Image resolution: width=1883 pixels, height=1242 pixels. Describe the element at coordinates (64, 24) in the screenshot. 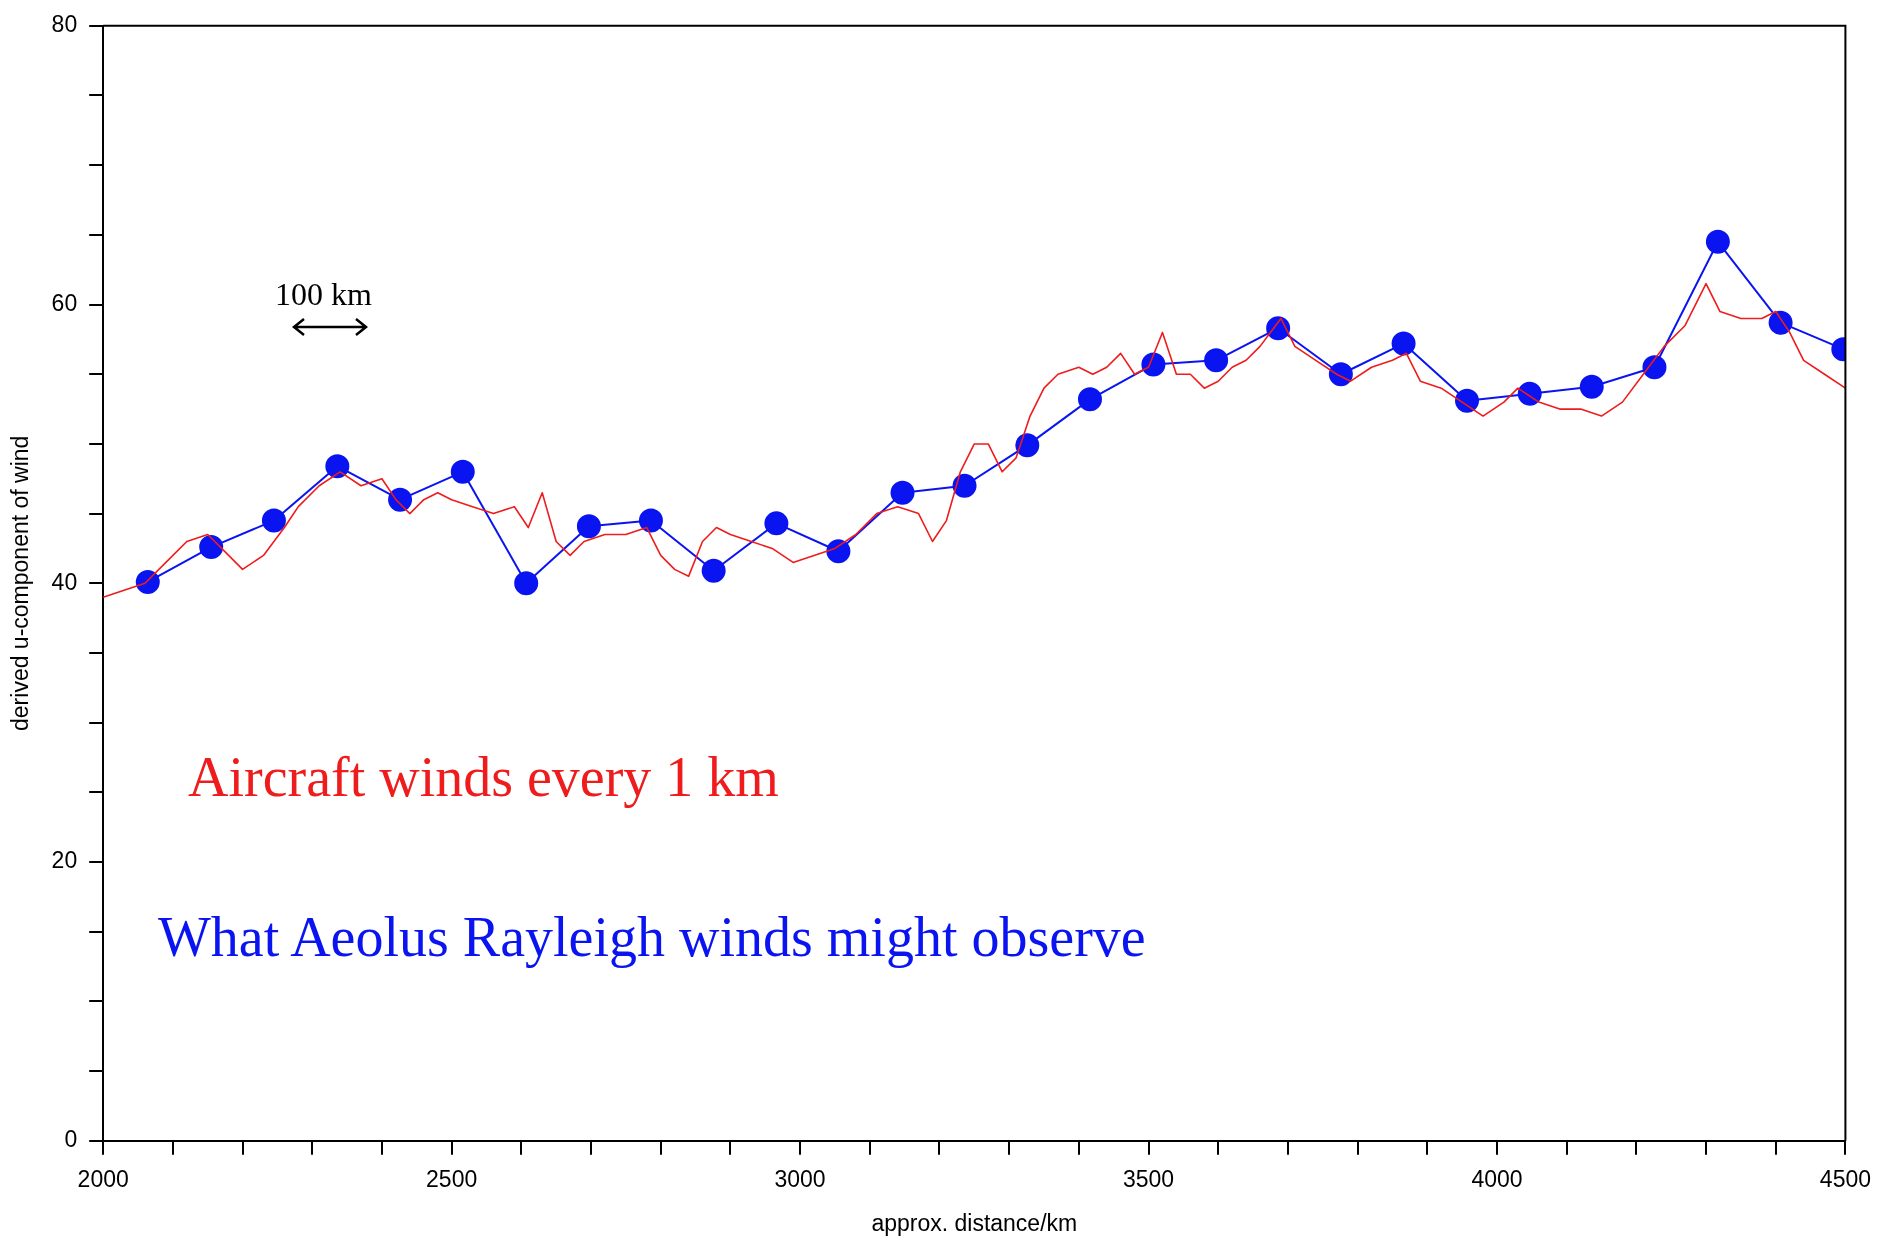

I see `y-tick-label: 80` at that location.